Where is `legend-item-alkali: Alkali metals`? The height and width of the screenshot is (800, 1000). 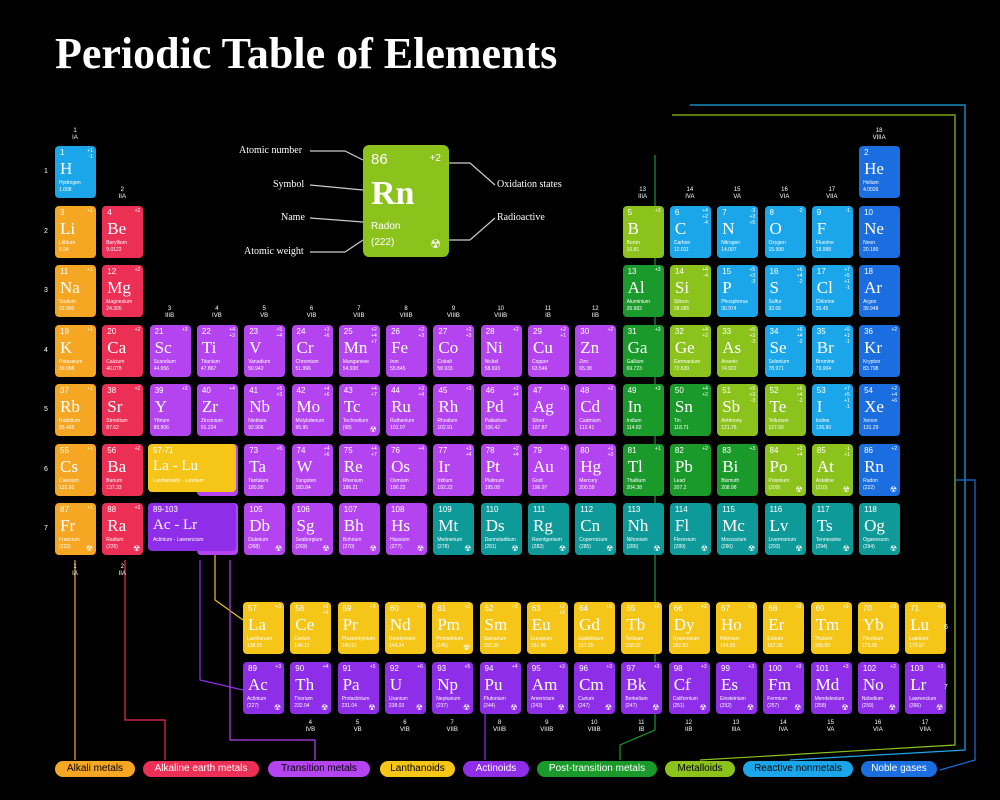 legend-item-alkali: Alkali metals is located at coordinates (95, 769).